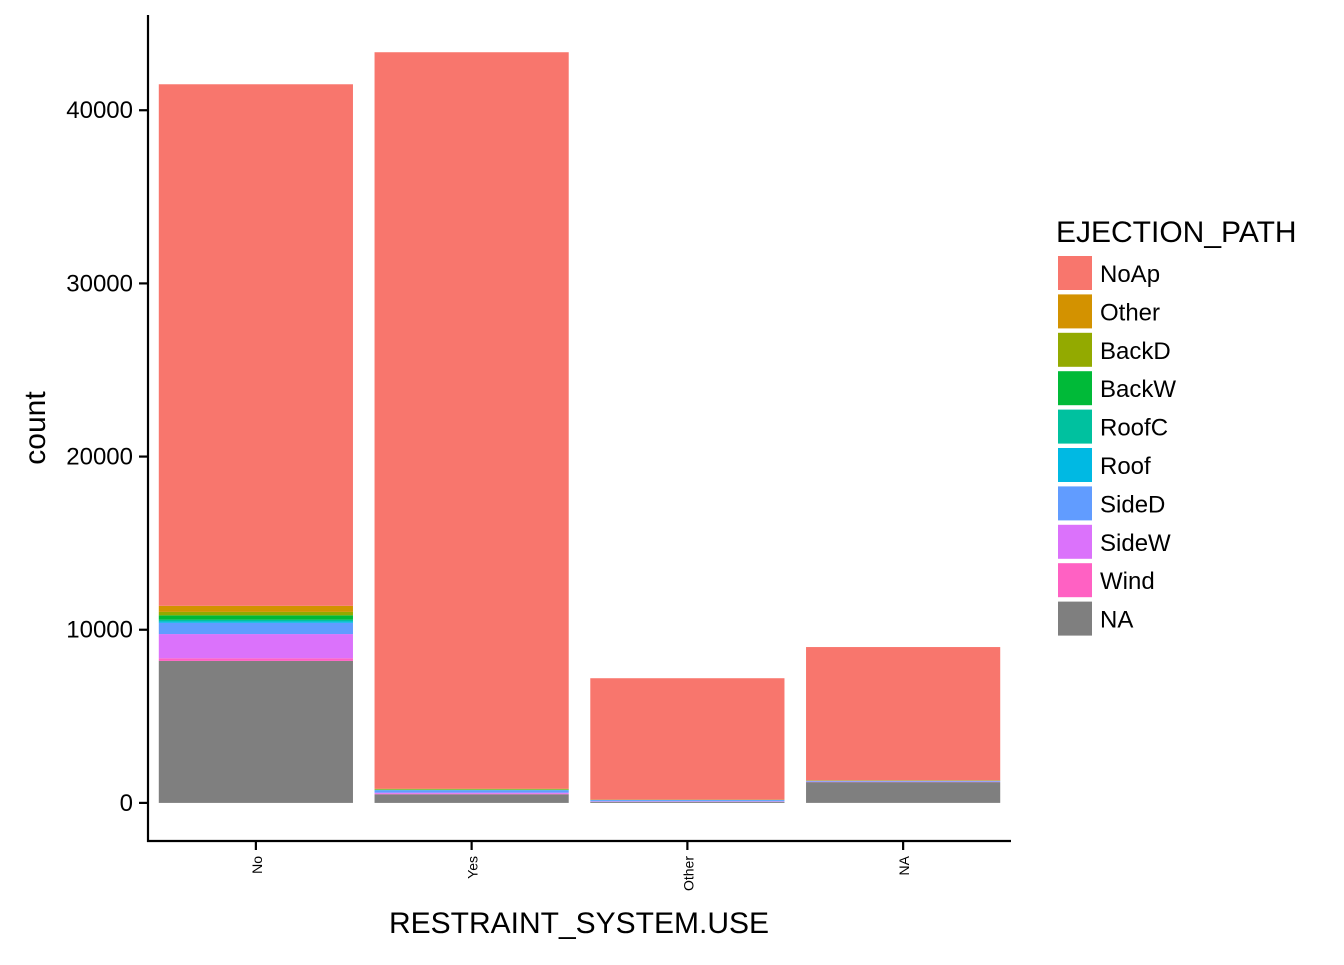  I want to click on bar-yes-sidew, so click(472, 793).